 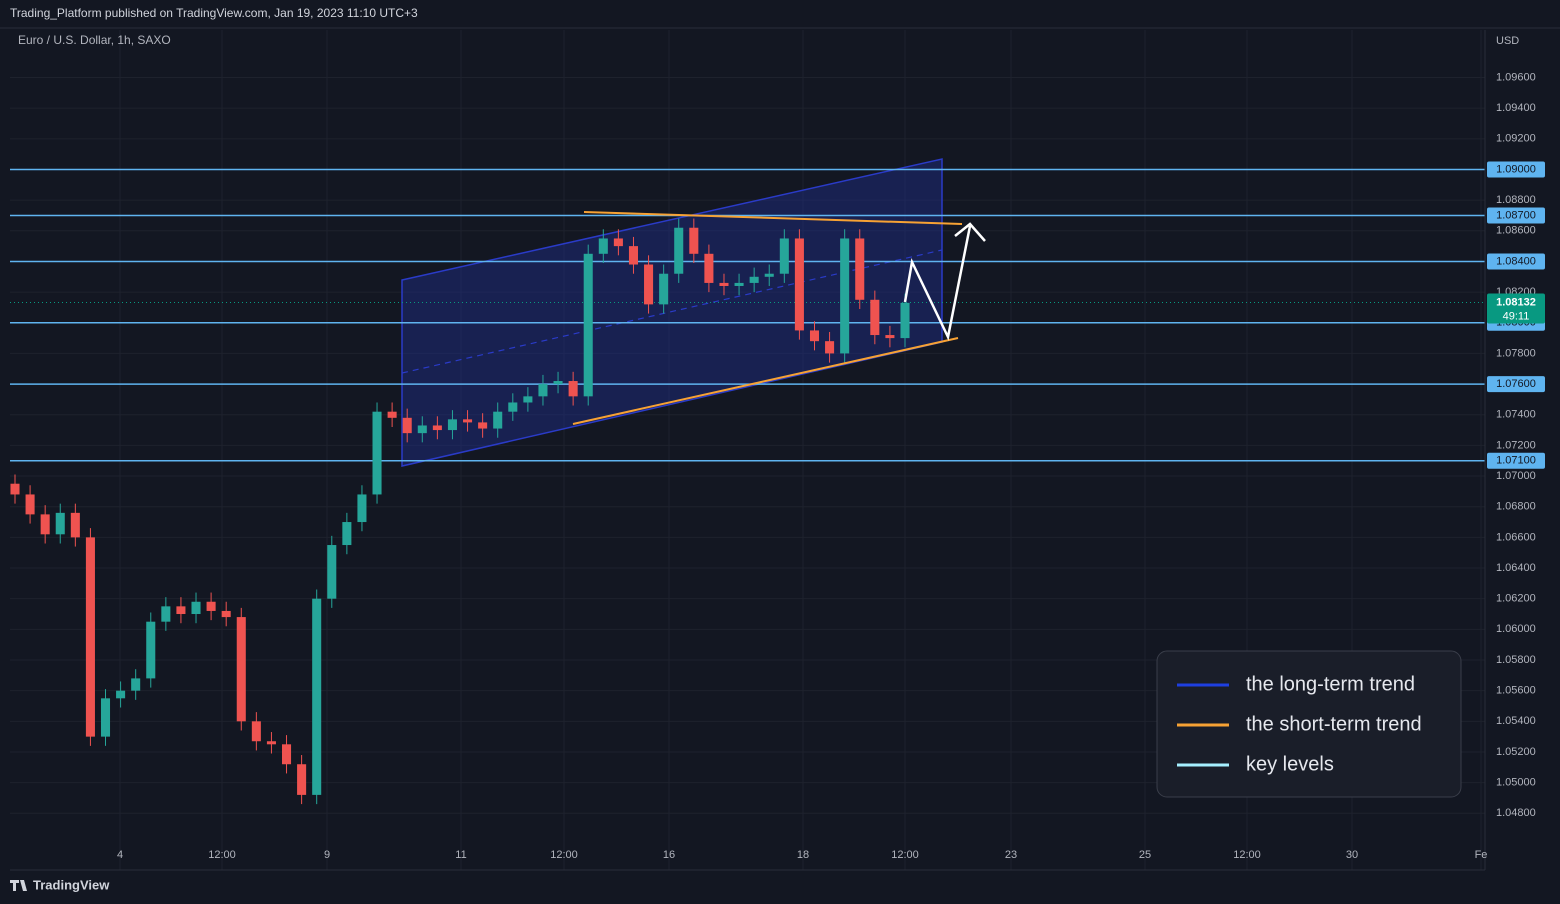 What do you see at coordinates (1481, 855) in the screenshot?
I see `x-tick-label: Fe` at bounding box center [1481, 855].